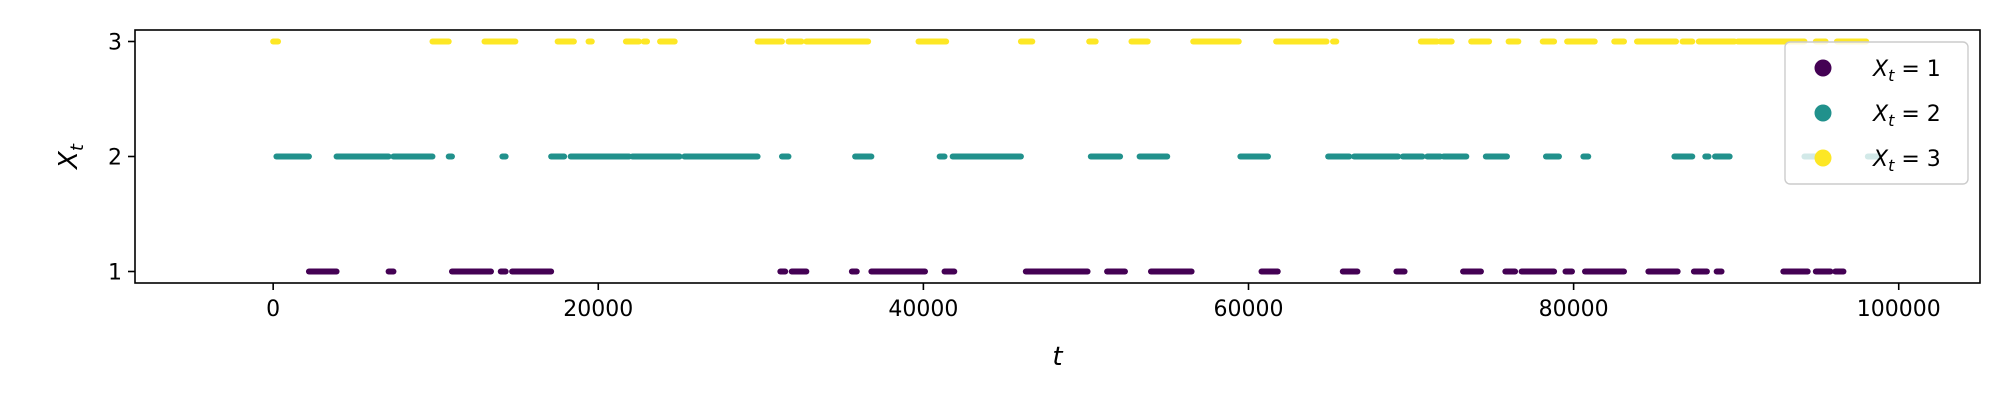 Image resolution: width=2000 pixels, height=400 pixels. I want to click on x-tick-label: 0, so click(273, 309).